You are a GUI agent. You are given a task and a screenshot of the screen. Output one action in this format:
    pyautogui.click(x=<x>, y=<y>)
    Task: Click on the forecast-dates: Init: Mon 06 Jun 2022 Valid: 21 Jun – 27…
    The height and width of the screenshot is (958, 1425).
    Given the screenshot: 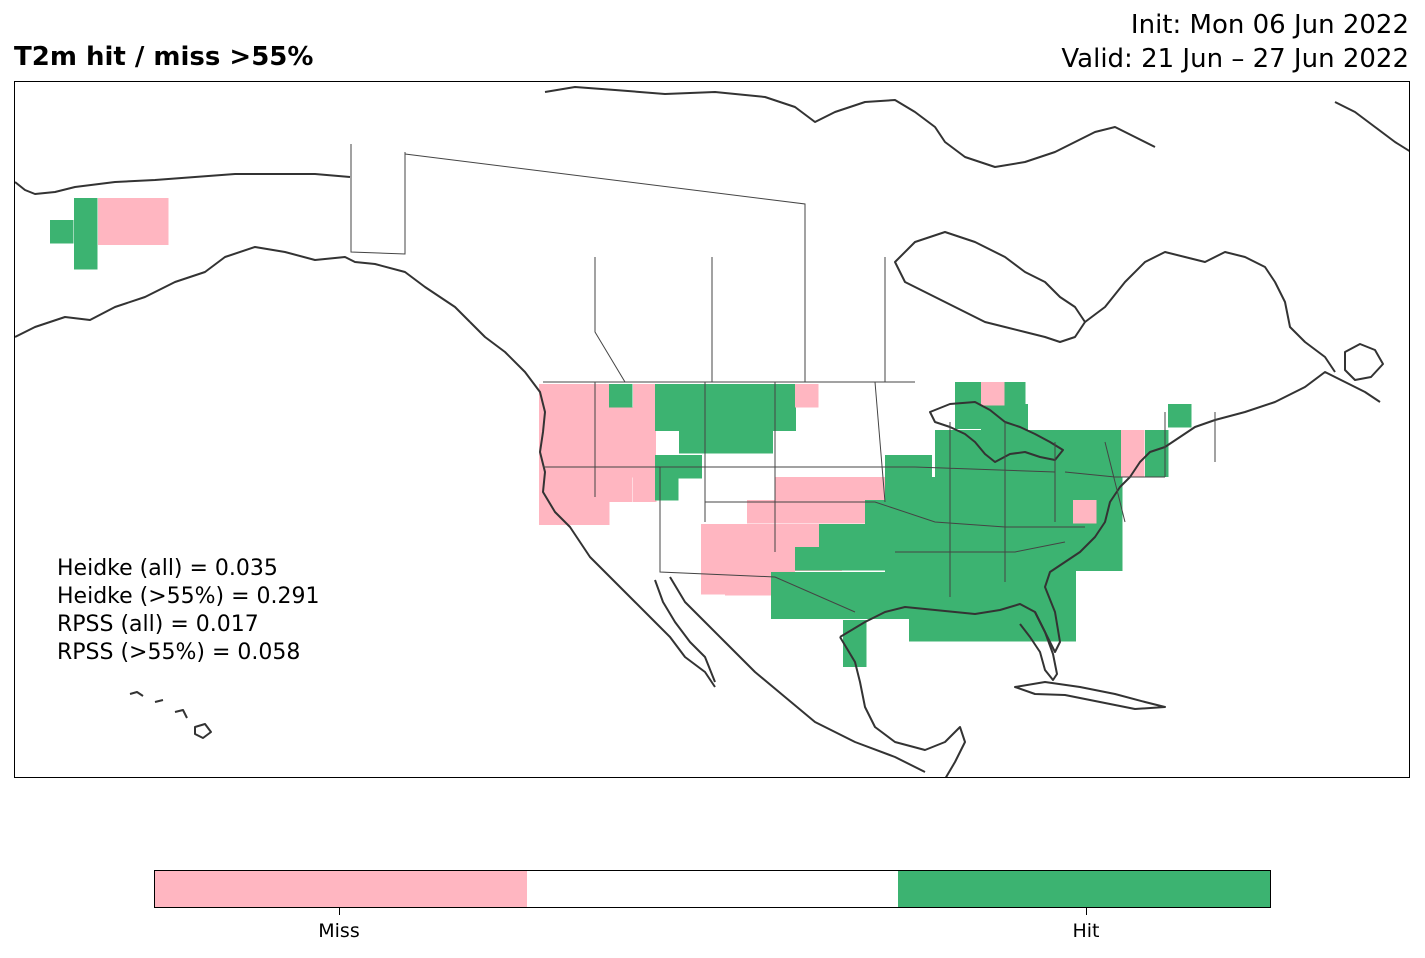 What is the action you would take?
    pyautogui.click(x=1235, y=42)
    